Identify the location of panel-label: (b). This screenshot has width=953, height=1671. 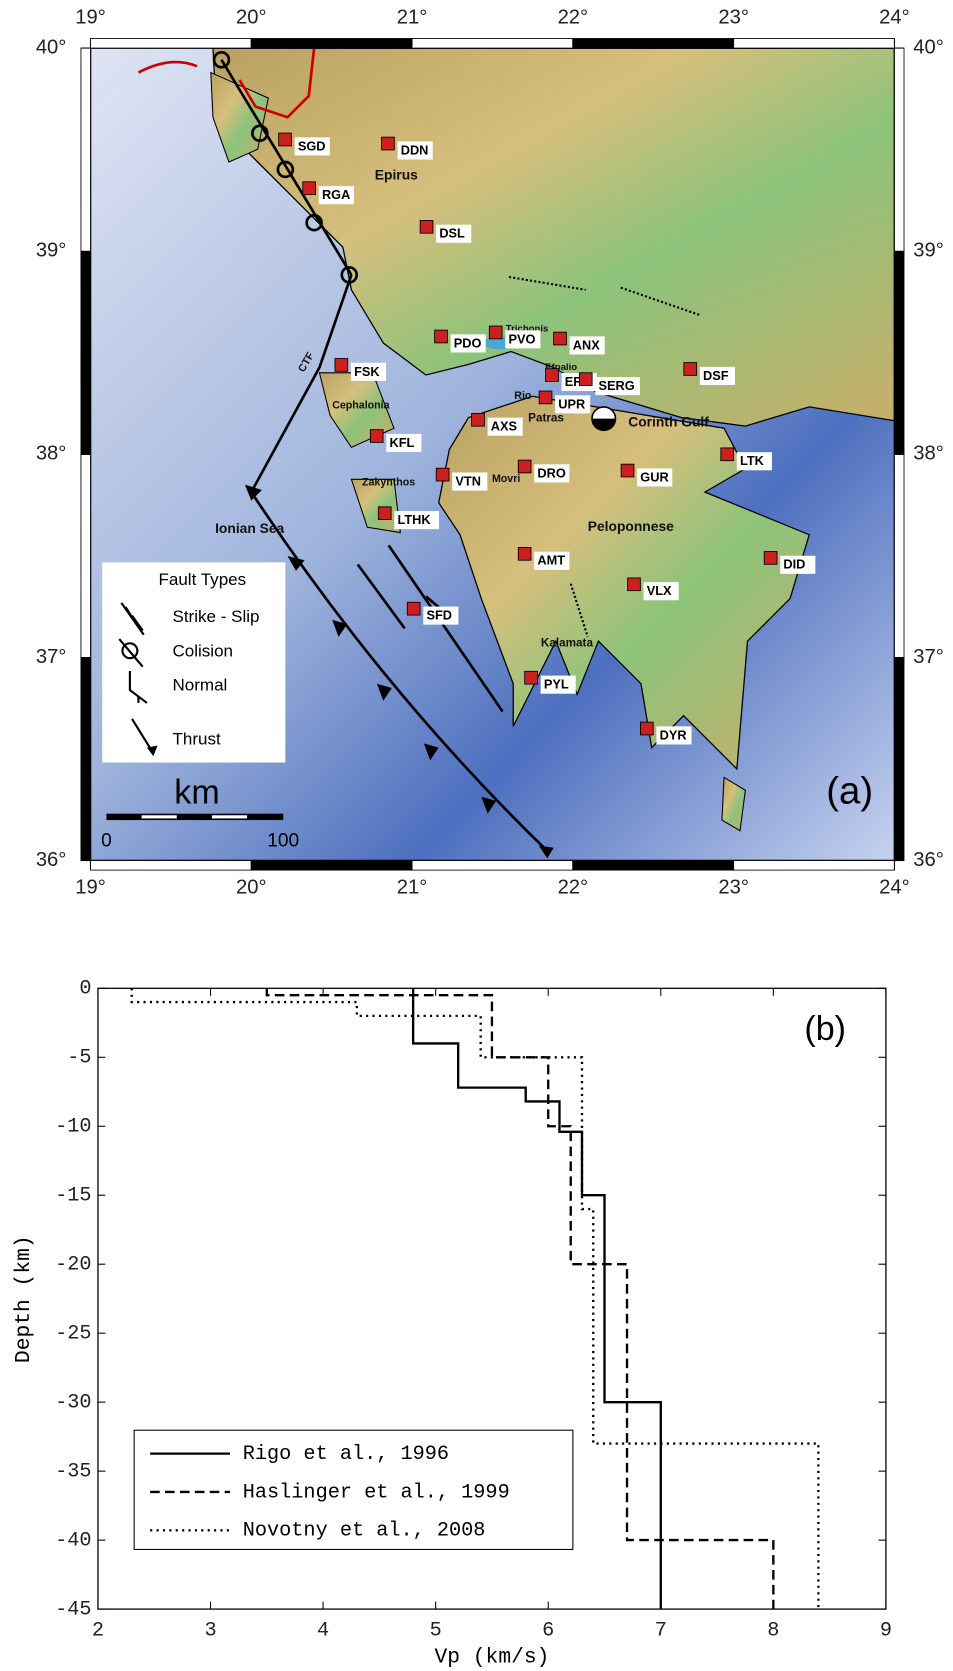
(825, 1029).